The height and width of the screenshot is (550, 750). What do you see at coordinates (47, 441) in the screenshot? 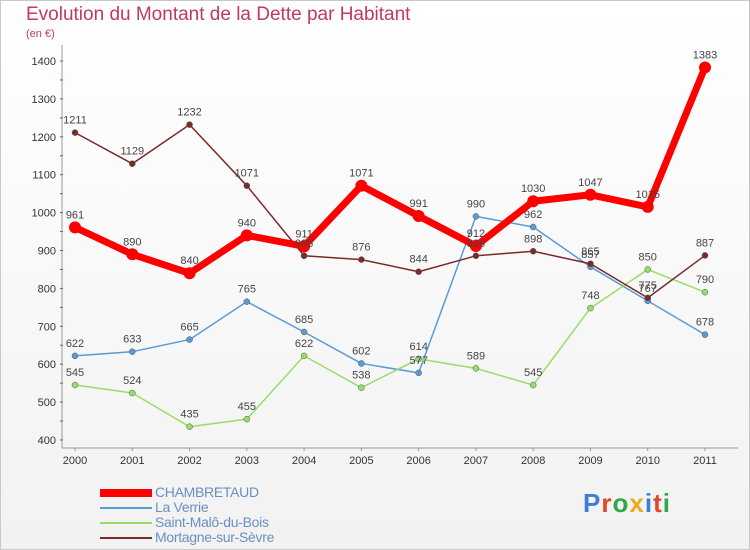
I see `y-tick-label: 400` at bounding box center [47, 441].